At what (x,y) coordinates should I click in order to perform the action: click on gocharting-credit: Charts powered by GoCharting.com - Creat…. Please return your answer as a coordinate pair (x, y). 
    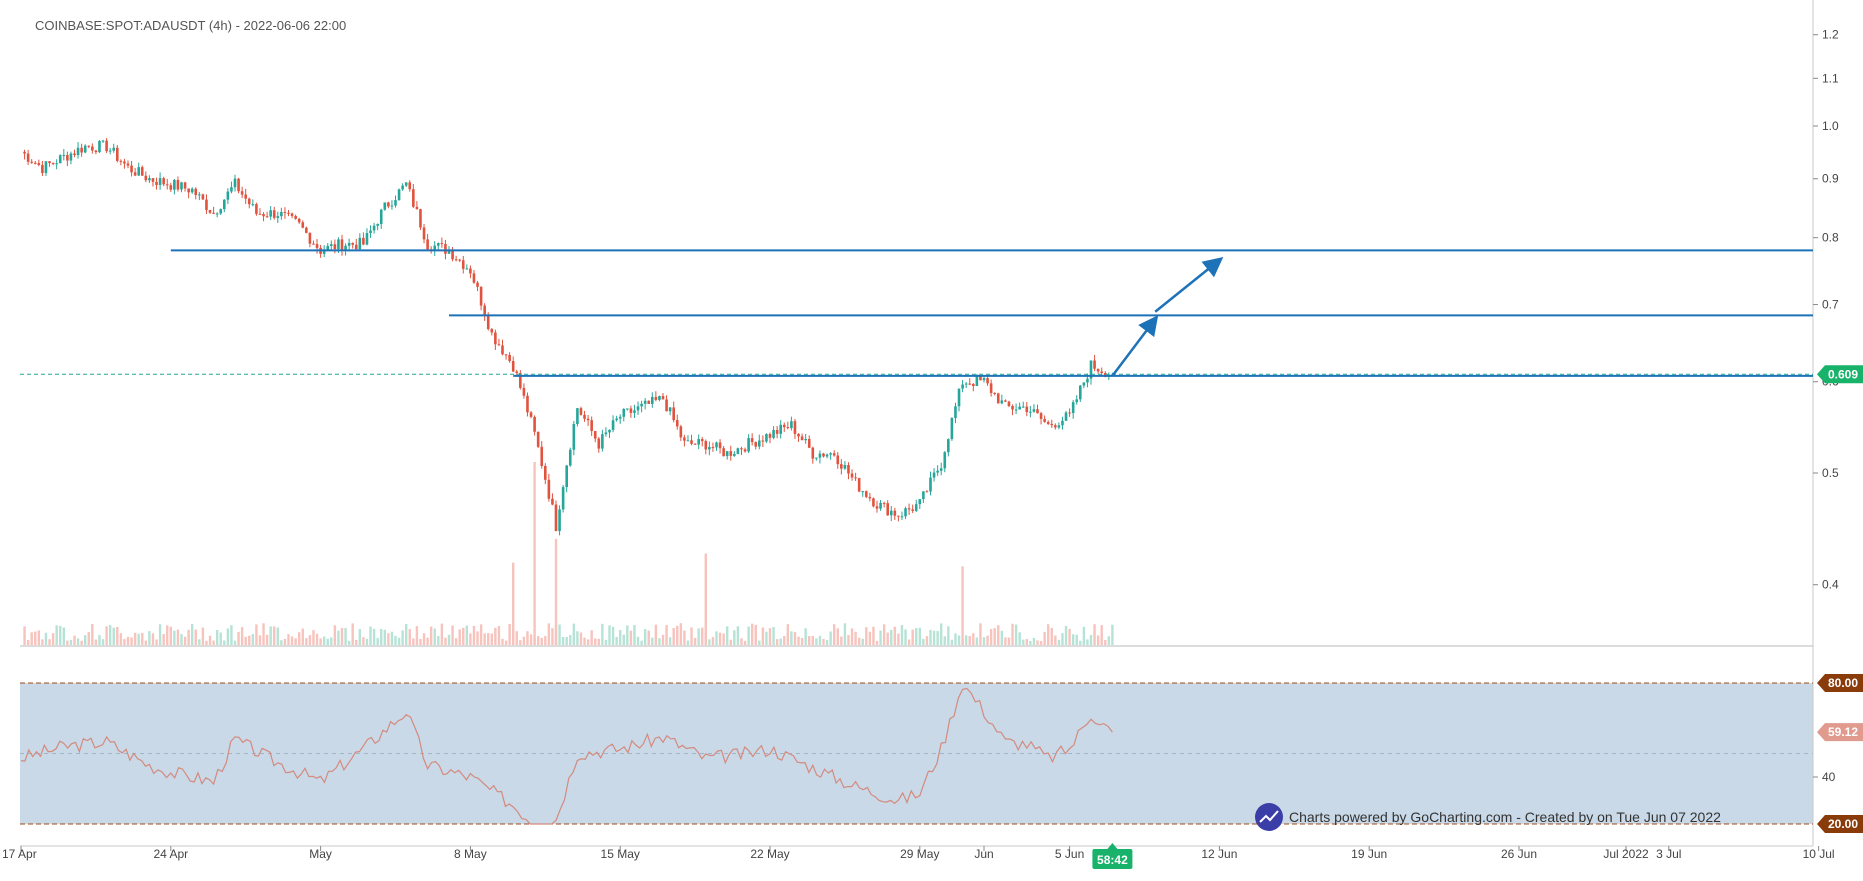
    Looking at the image, I should click on (1488, 817).